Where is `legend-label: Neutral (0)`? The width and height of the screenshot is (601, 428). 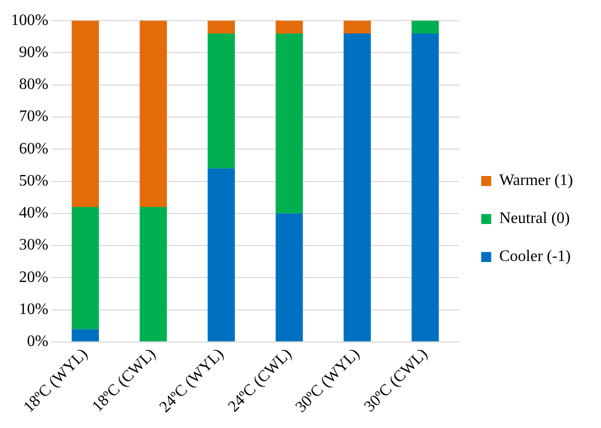 legend-label: Neutral (0) is located at coordinates (534, 219).